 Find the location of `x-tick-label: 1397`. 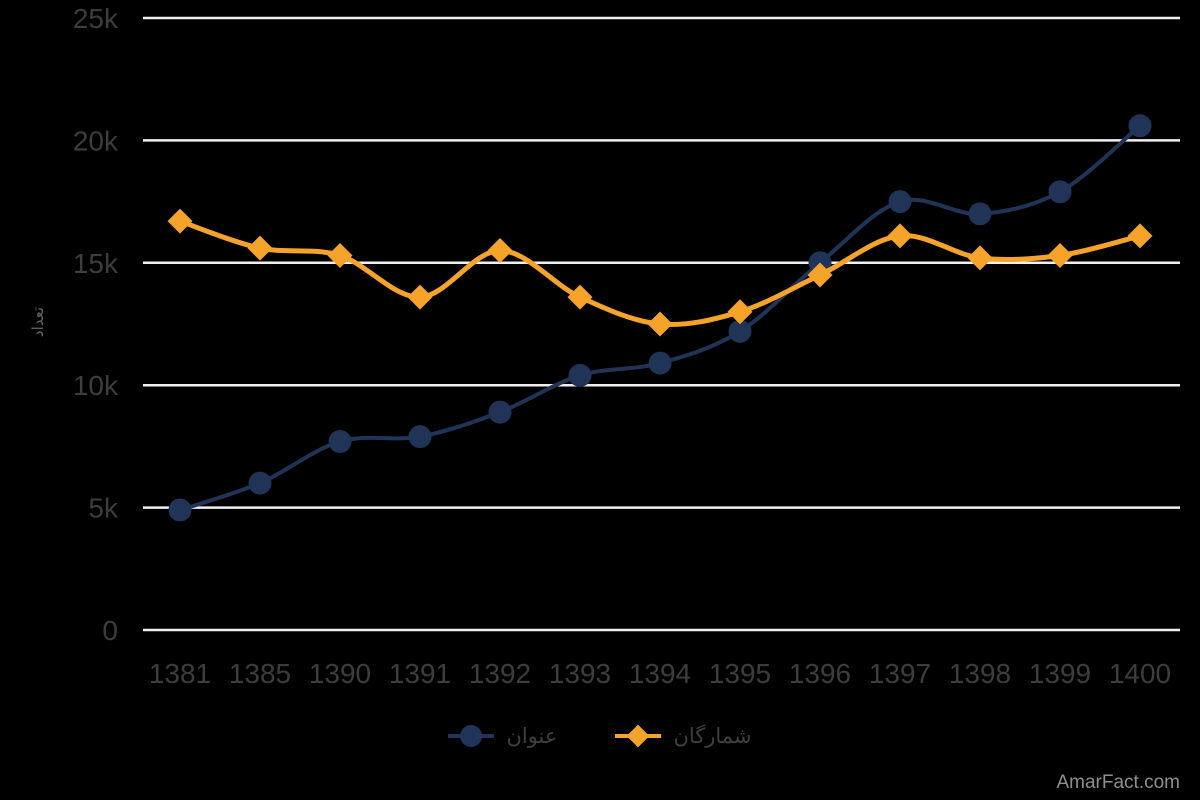

x-tick-label: 1397 is located at coordinates (900, 673).